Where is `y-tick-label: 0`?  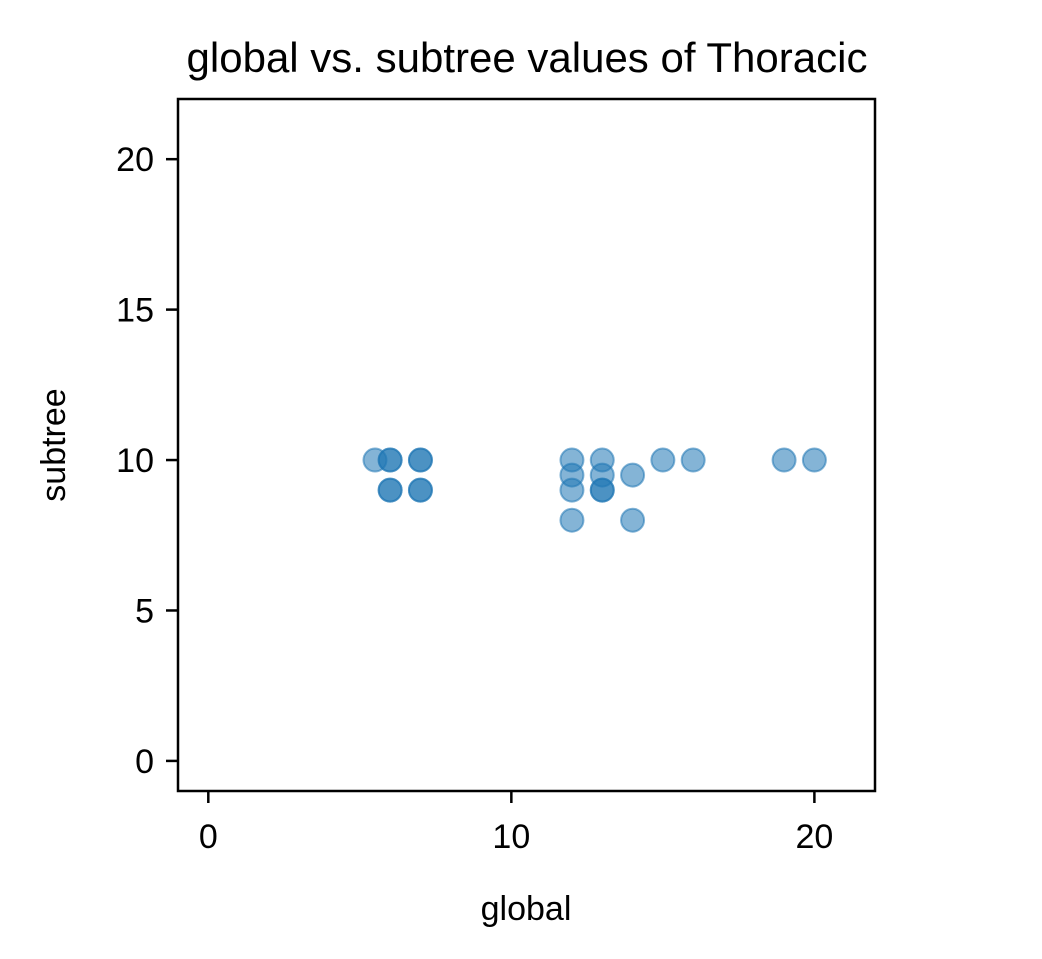 y-tick-label: 0 is located at coordinates (144, 762).